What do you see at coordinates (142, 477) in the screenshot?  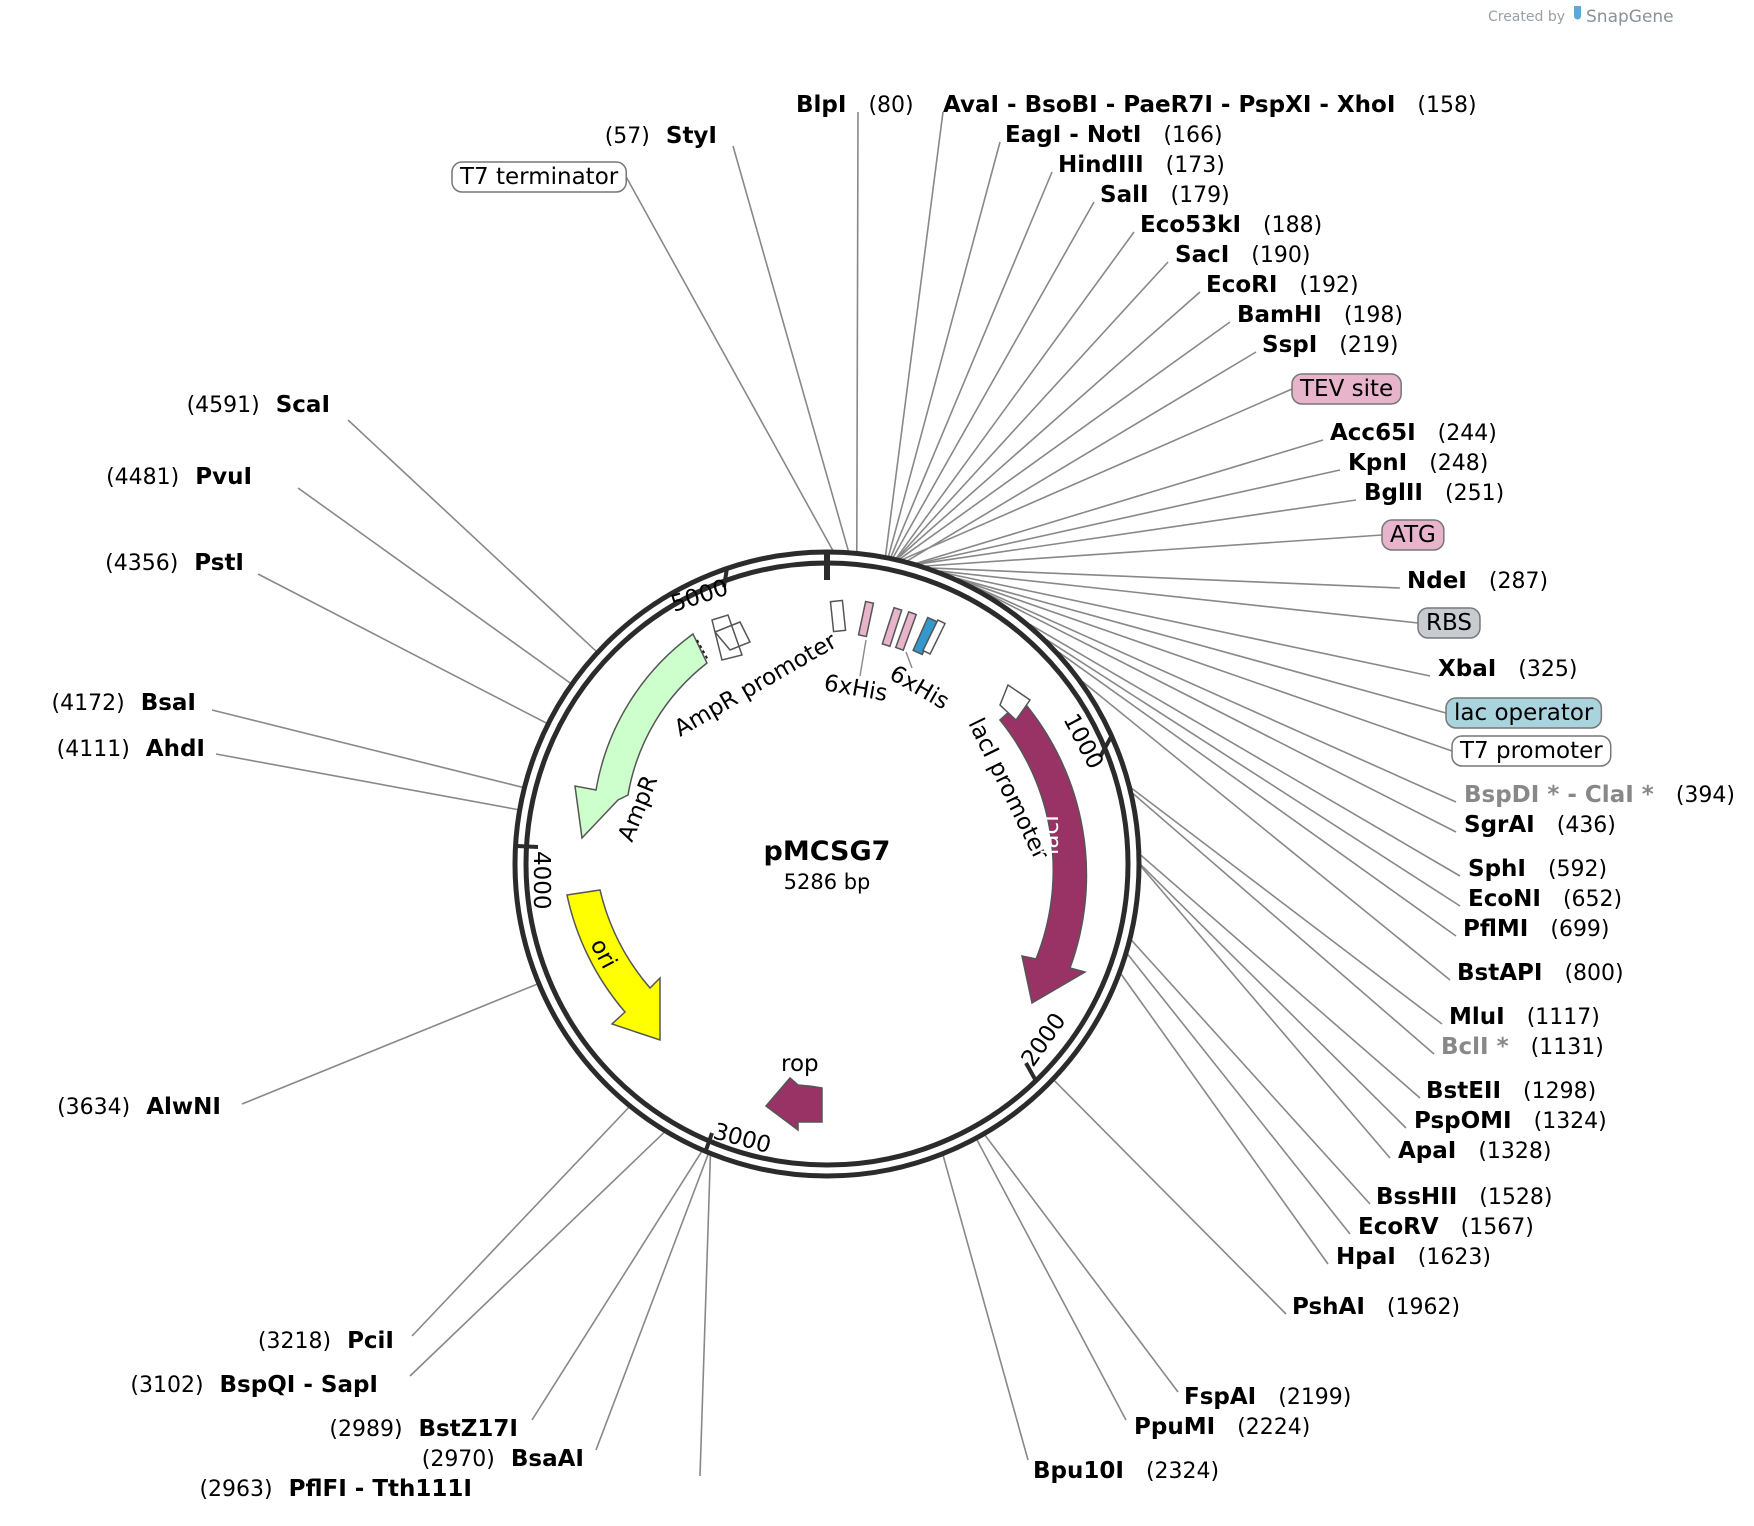 I see `site-position: (4481)` at bounding box center [142, 477].